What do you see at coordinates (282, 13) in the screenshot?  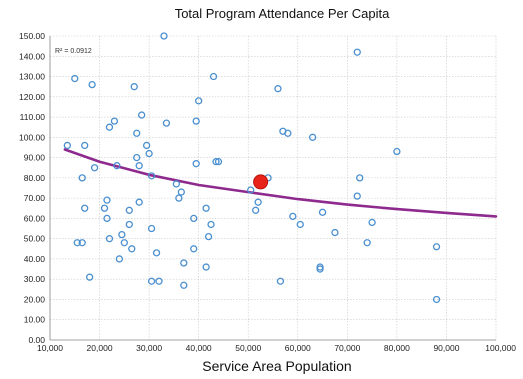 I see `chart-title: Total Program Attendance Per Capita` at bounding box center [282, 13].